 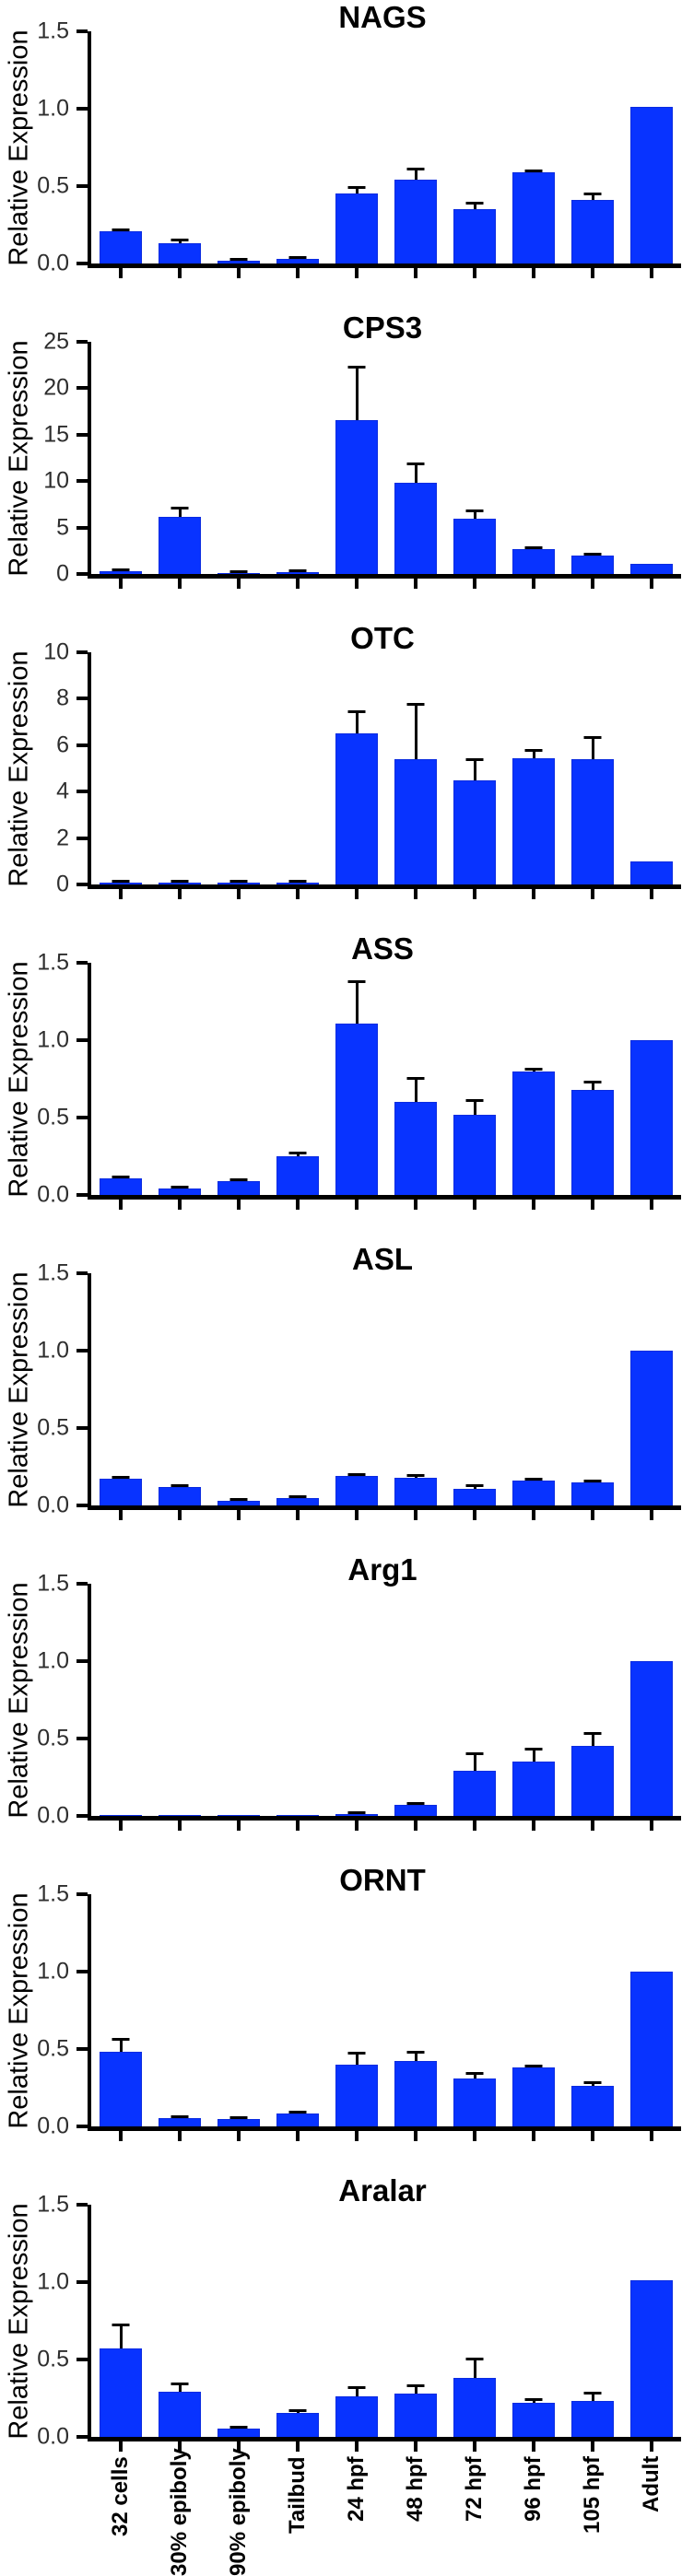 What do you see at coordinates (382, 2190) in the screenshot?
I see `chart-title: Aralar` at bounding box center [382, 2190].